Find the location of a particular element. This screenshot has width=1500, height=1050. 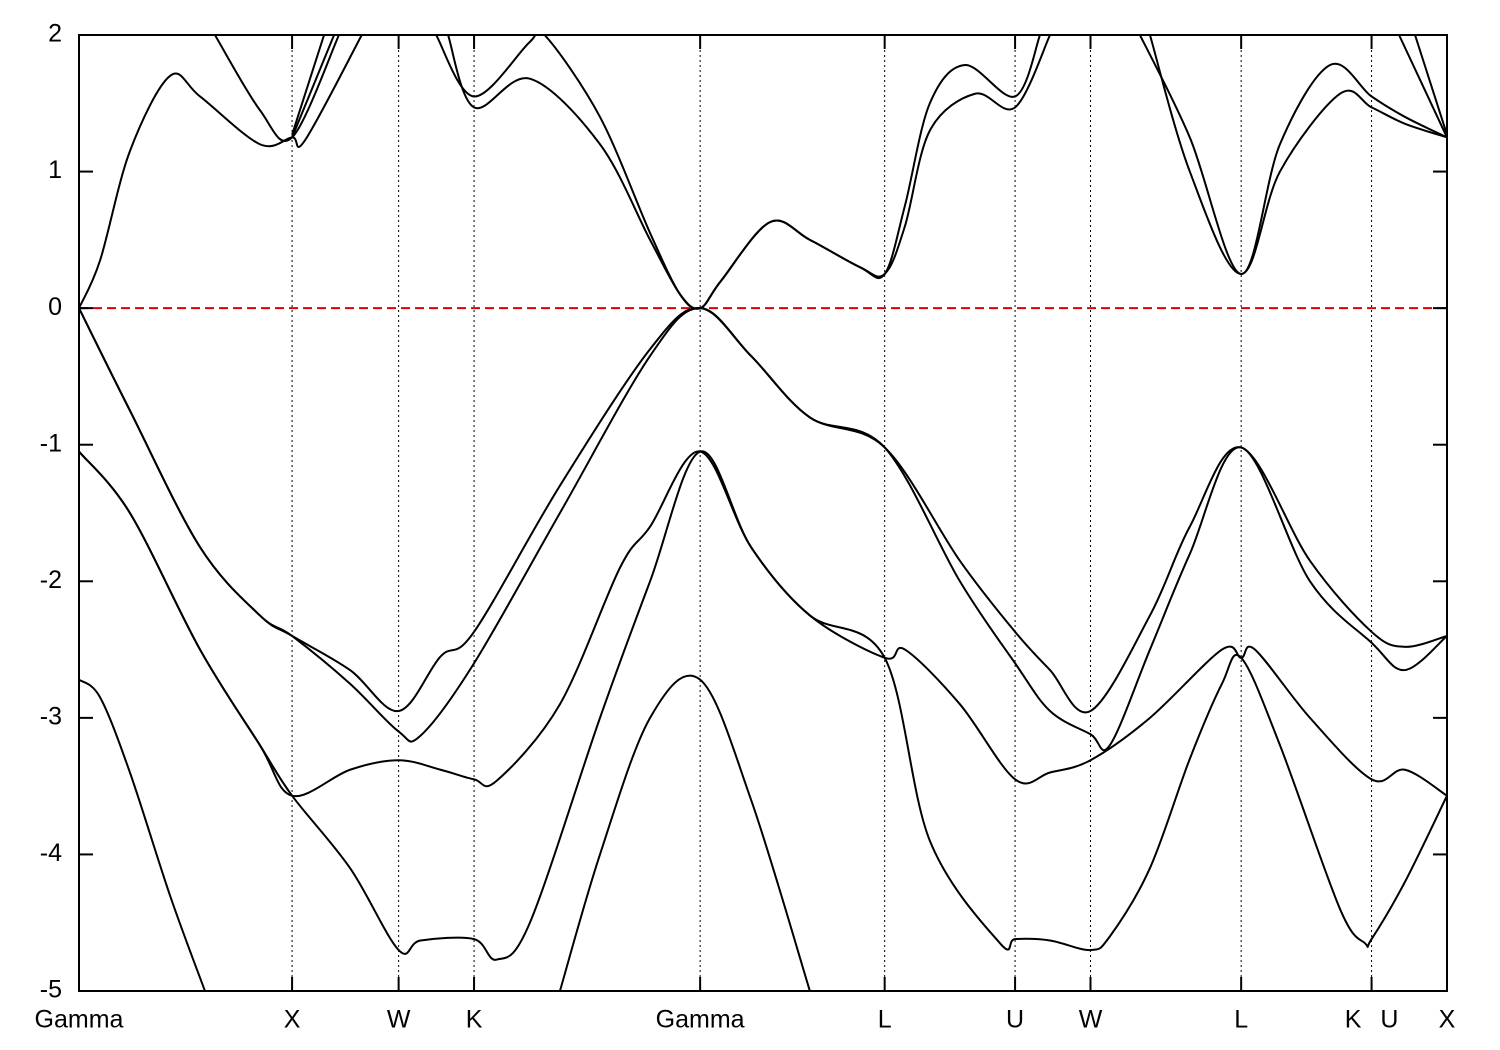

y-tick-label: 1 is located at coordinates (55, 170).